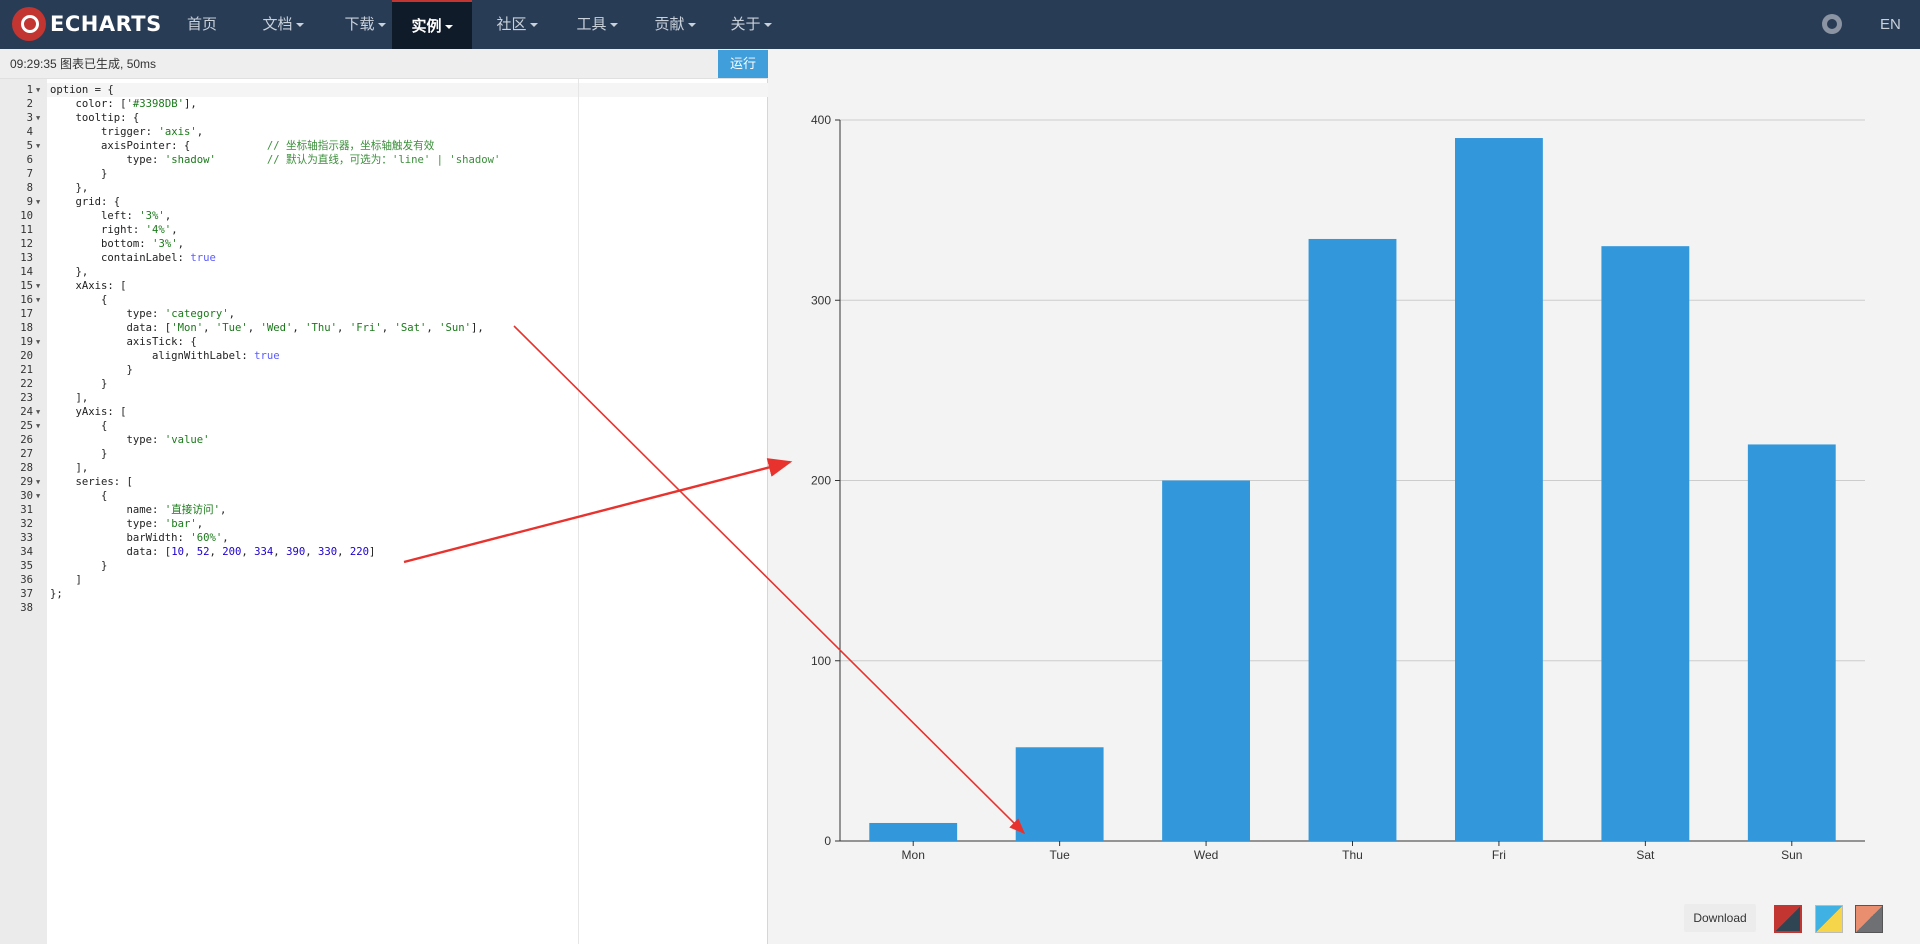 The image size is (1920, 944). I want to click on code-line: xAxis: [, so click(88, 286).